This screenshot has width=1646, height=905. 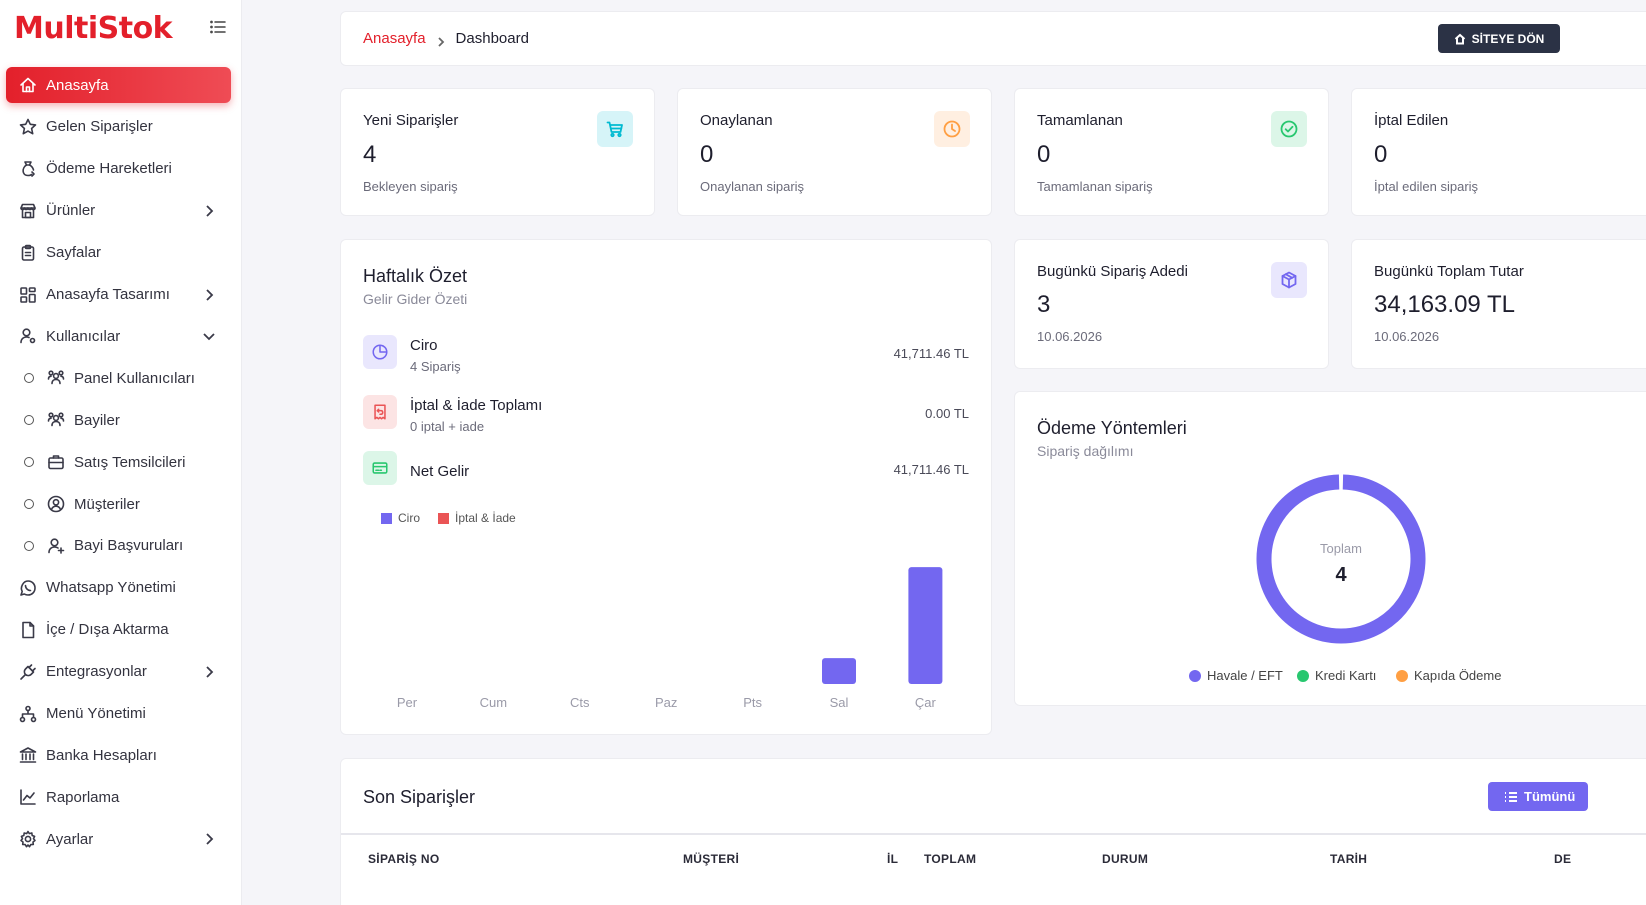 I want to click on check-circle-icon, so click(x=1289, y=129).